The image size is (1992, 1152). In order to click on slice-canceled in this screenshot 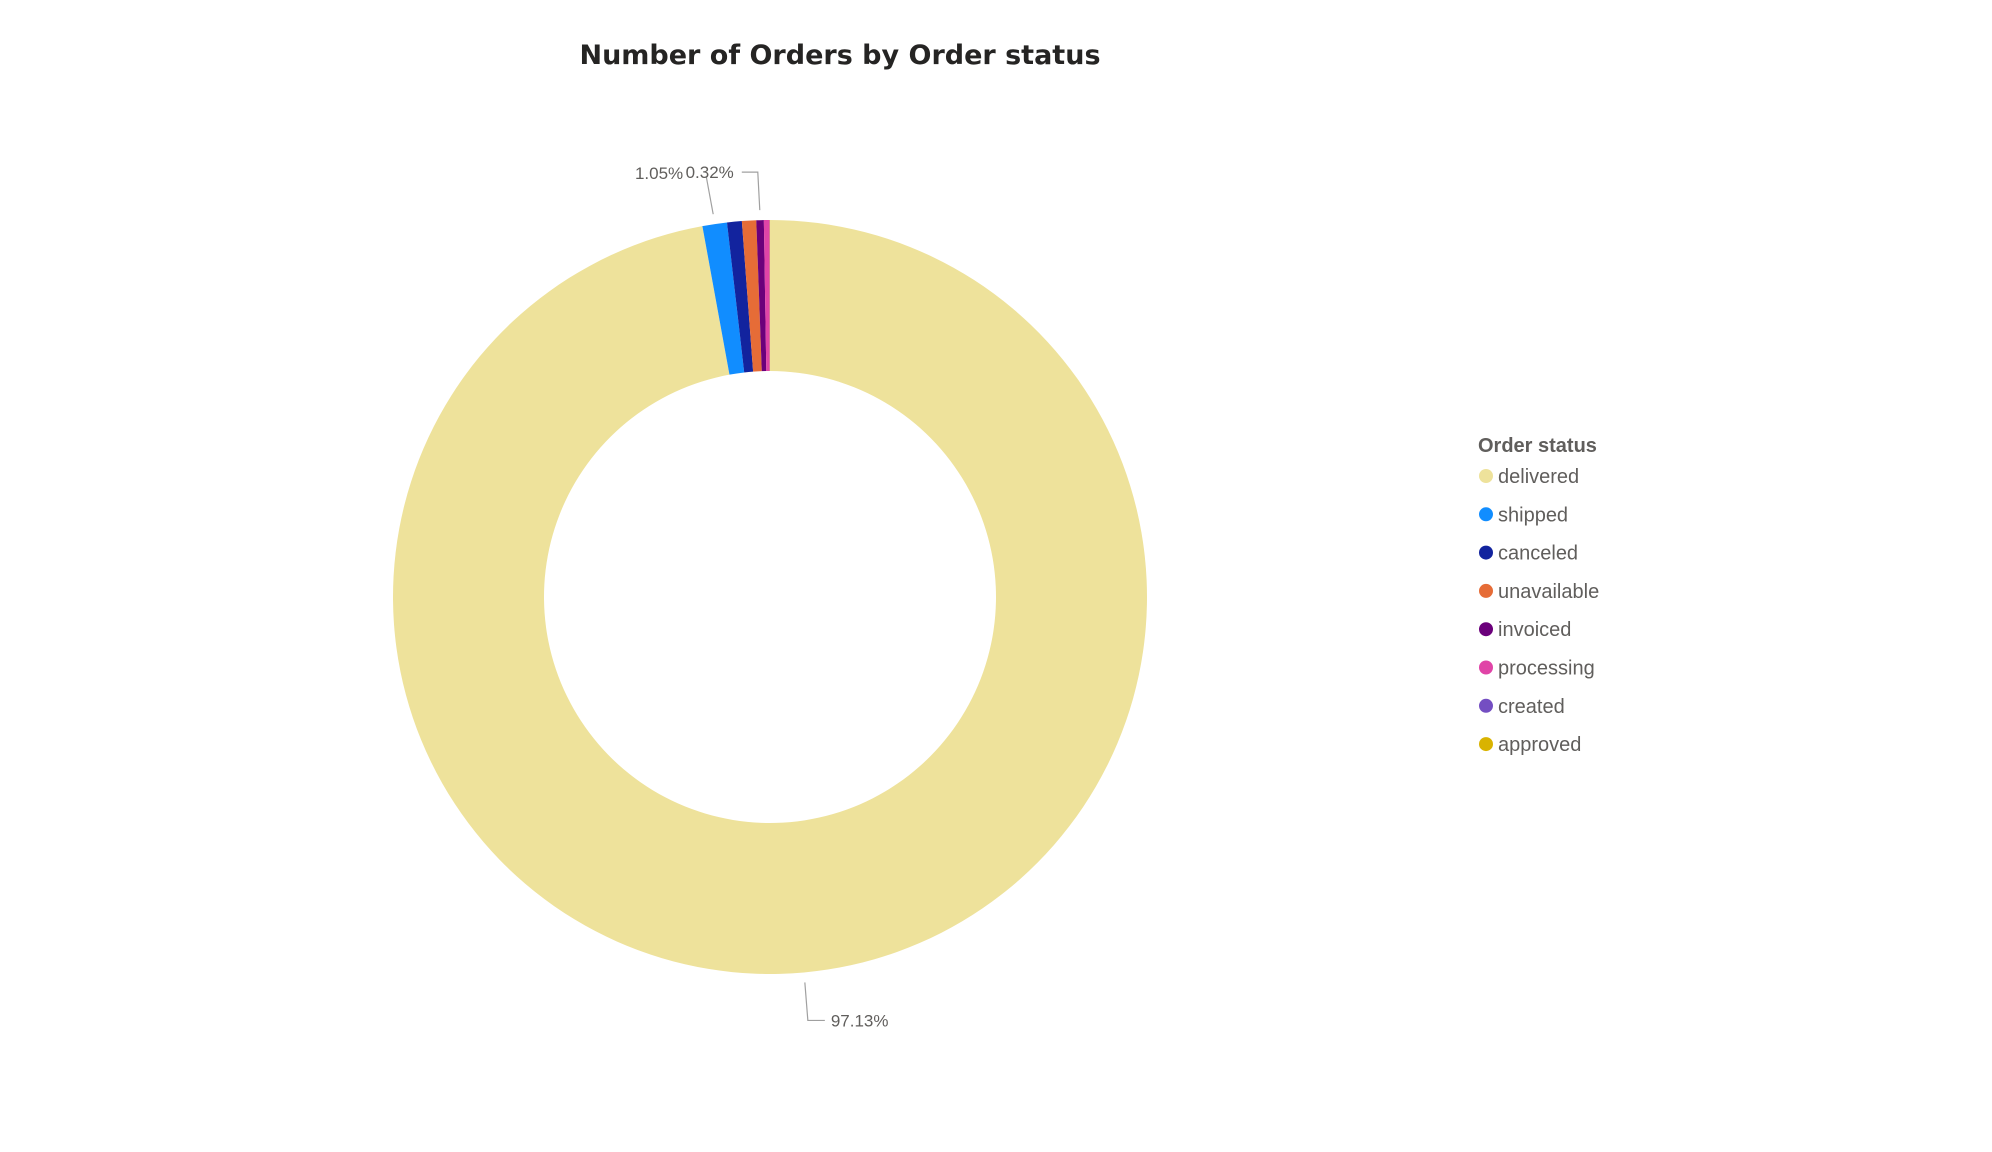, I will do `click(740, 297)`.